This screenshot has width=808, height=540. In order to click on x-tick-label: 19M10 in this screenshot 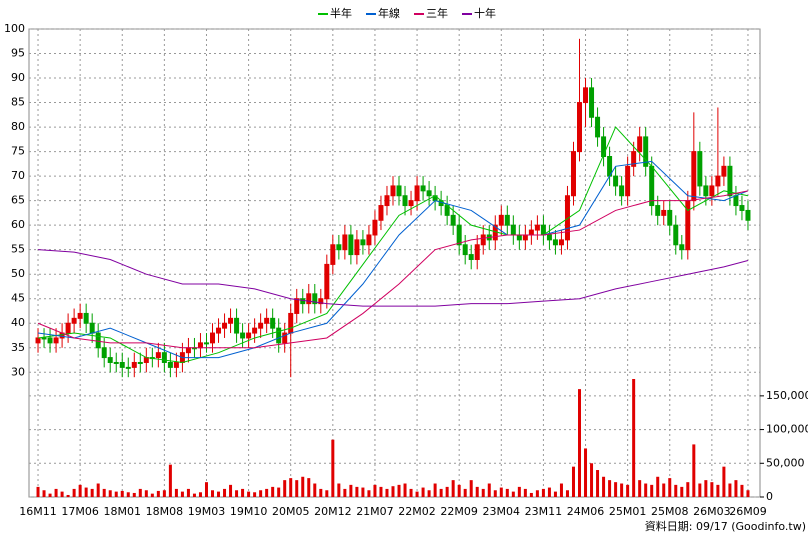, I will do `click(249, 511)`.